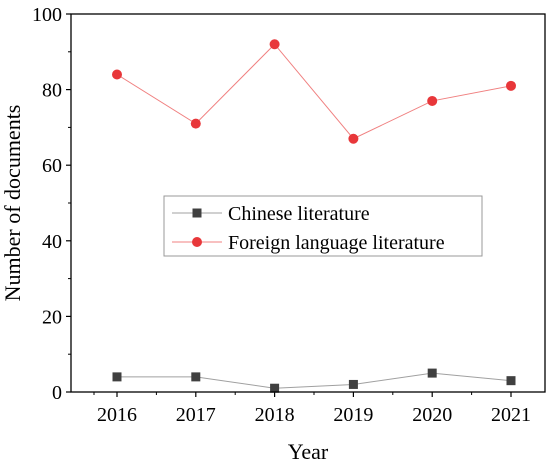 This screenshot has height=465, width=550. I want to click on legend-label: Foreign language literature, so click(336, 243).